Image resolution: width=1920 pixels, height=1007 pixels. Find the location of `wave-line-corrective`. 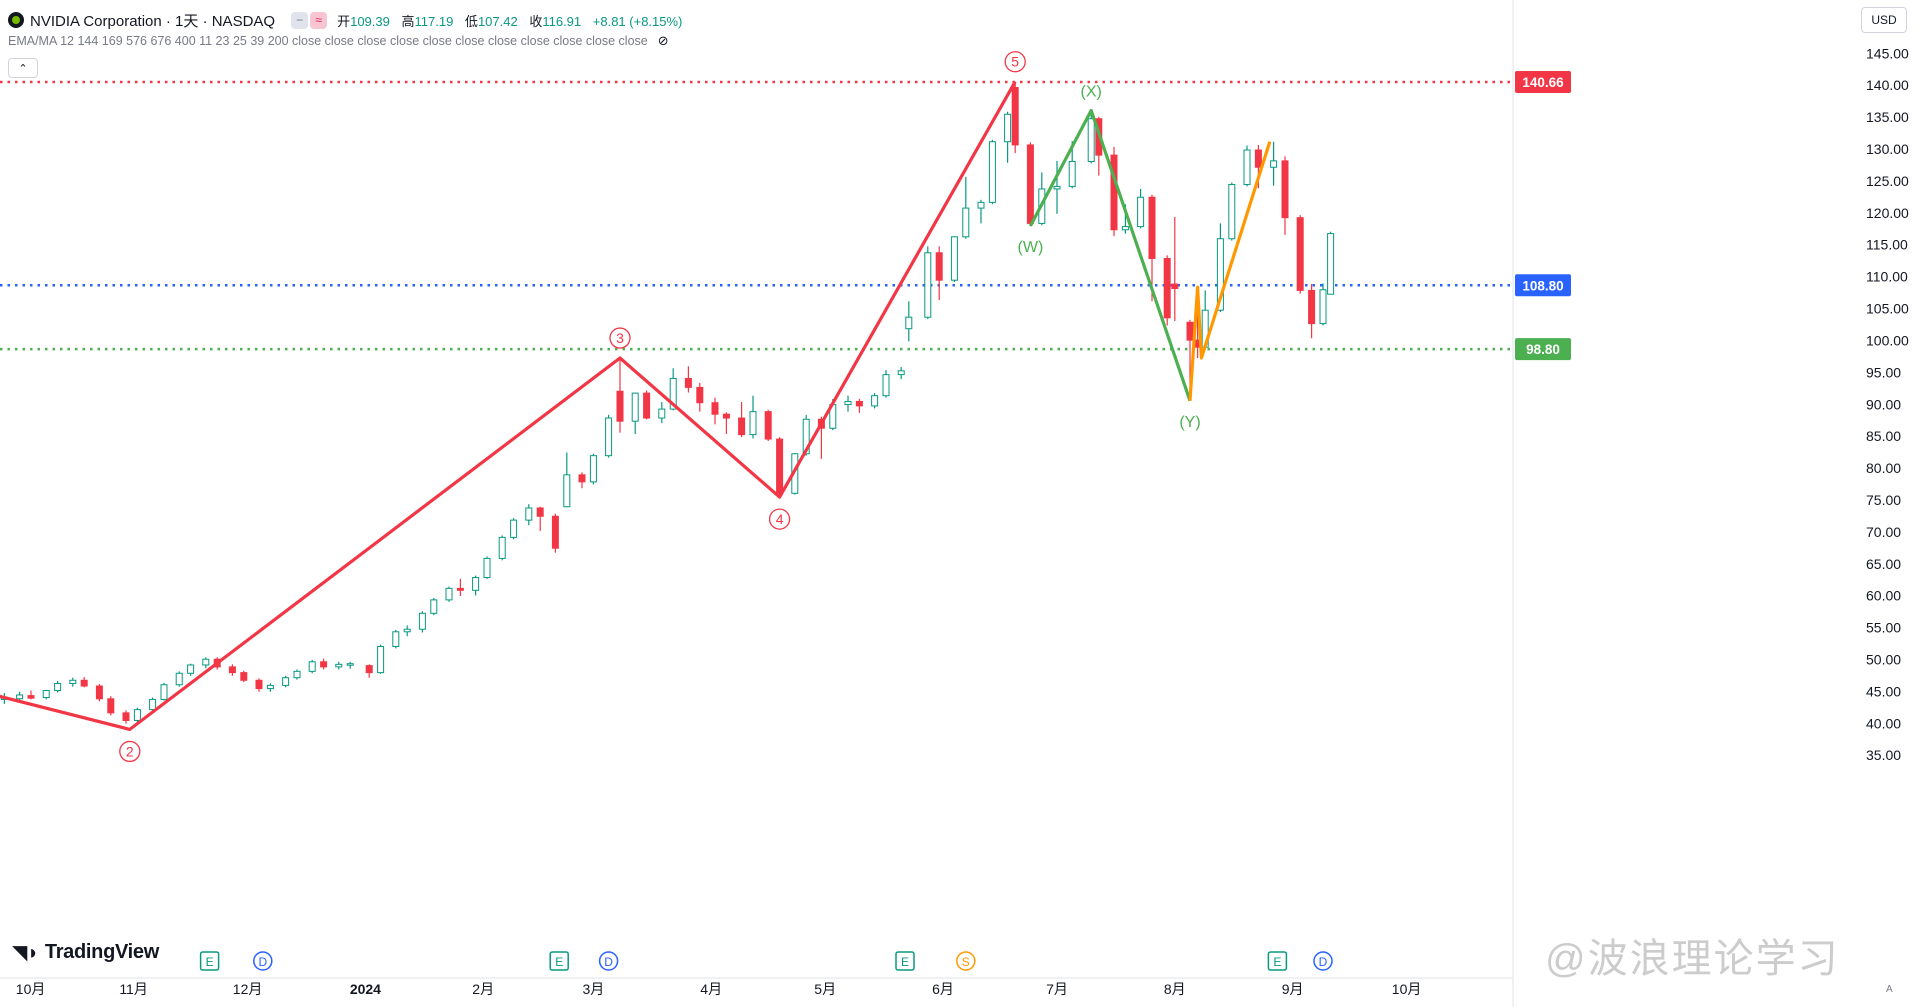

wave-line-corrective is located at coordinates (1110, 255).